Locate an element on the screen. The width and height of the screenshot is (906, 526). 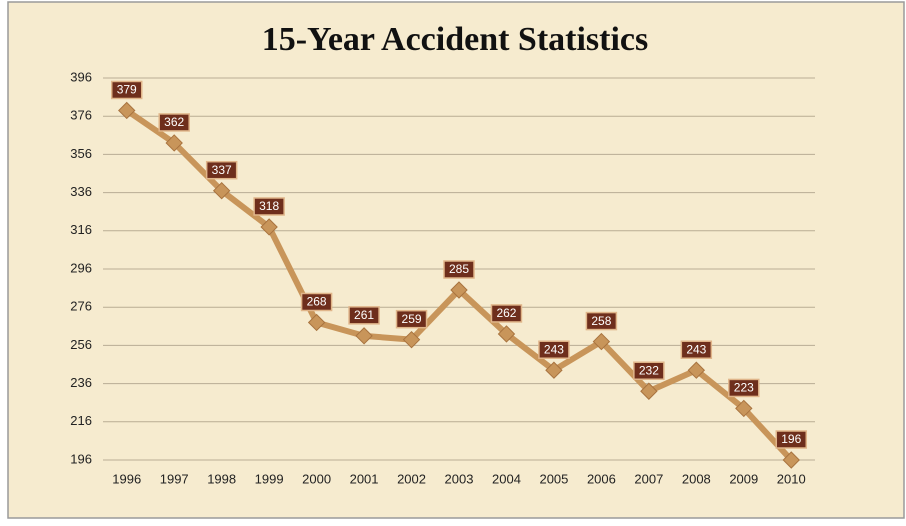
data-label: 259 is located at coordinates (412, 319).